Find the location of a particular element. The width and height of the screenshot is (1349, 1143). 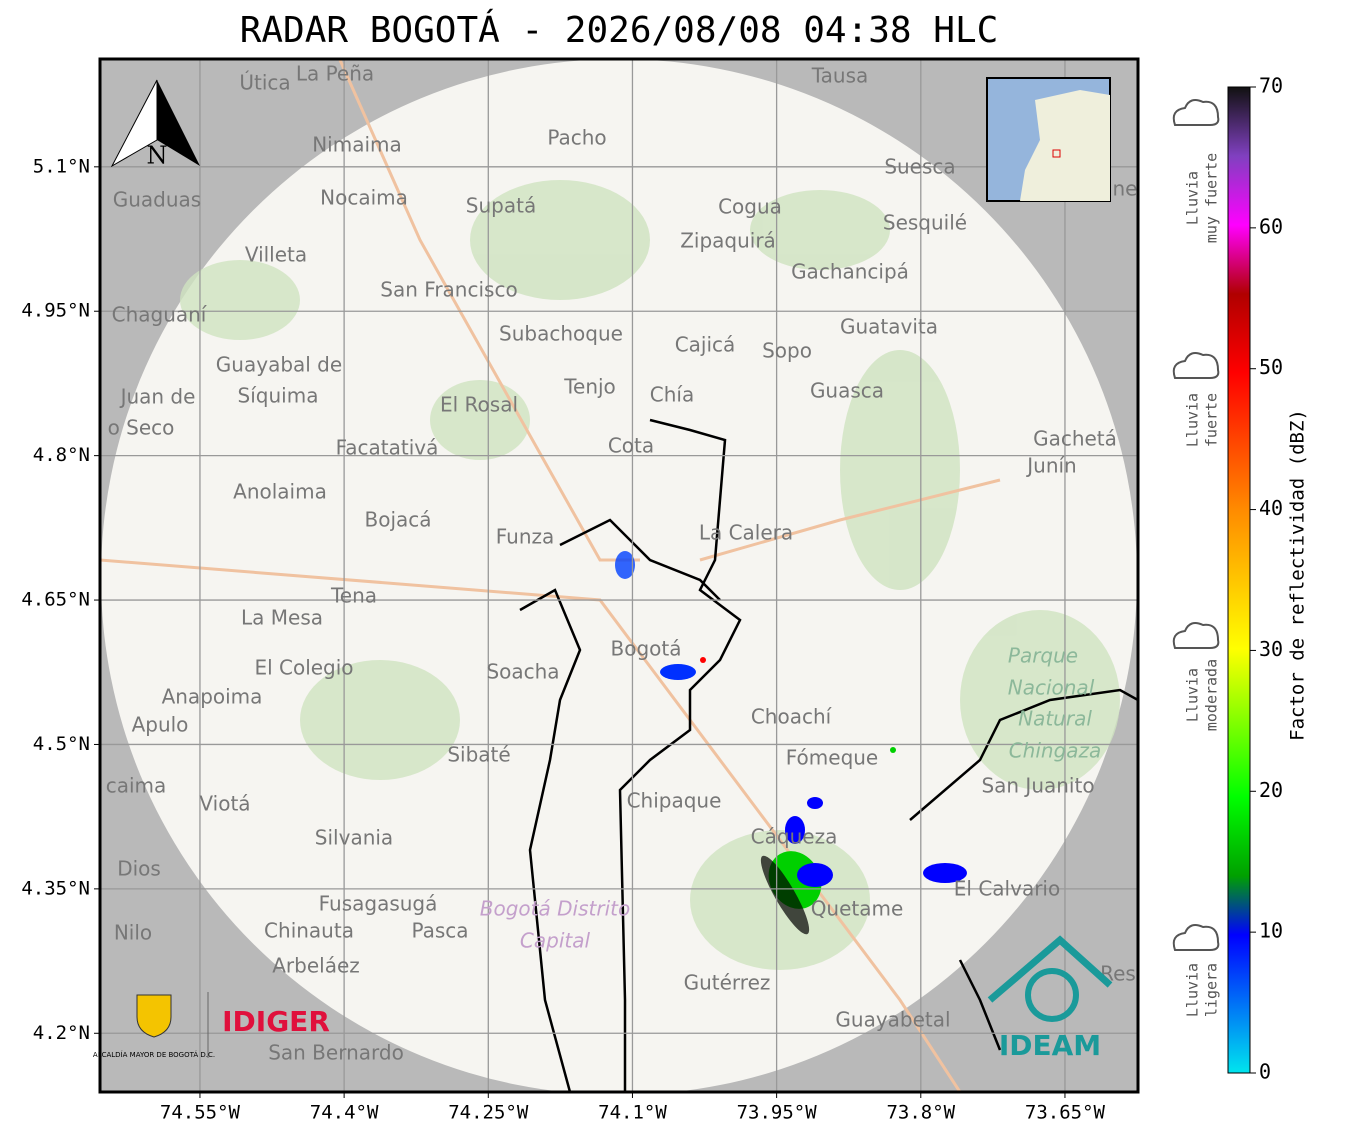

x-tick-label: 74.25°W is located at coordinates (488, 1113).